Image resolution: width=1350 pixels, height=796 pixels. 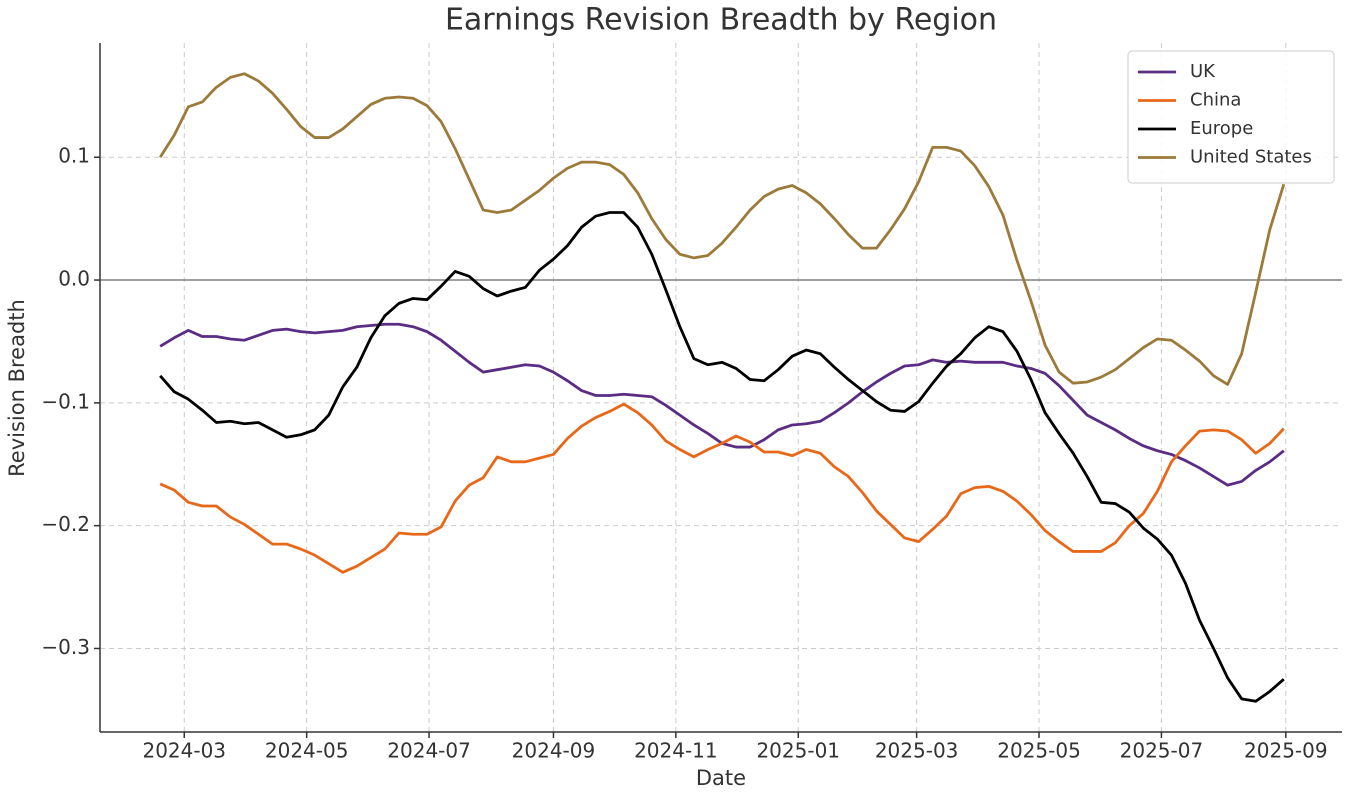 I want to click on legend-label: UK, so click(x=1203, y=71).